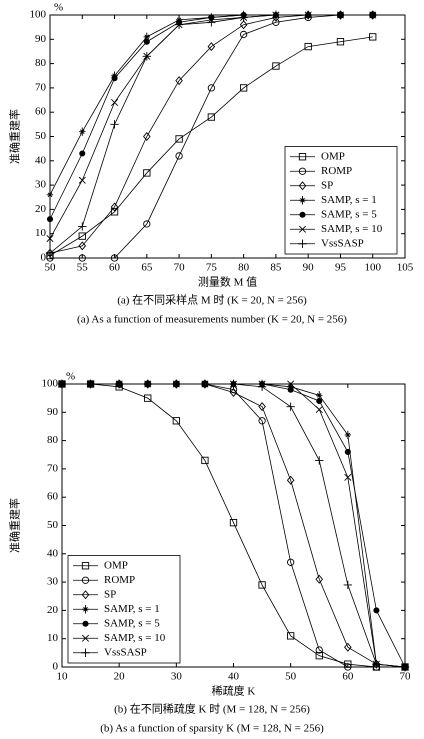 This screenshot has width=424, height=739. Describe the element at coordinates (83, 268) in the screenshot. I see `x-tick-label: 55` at that location.